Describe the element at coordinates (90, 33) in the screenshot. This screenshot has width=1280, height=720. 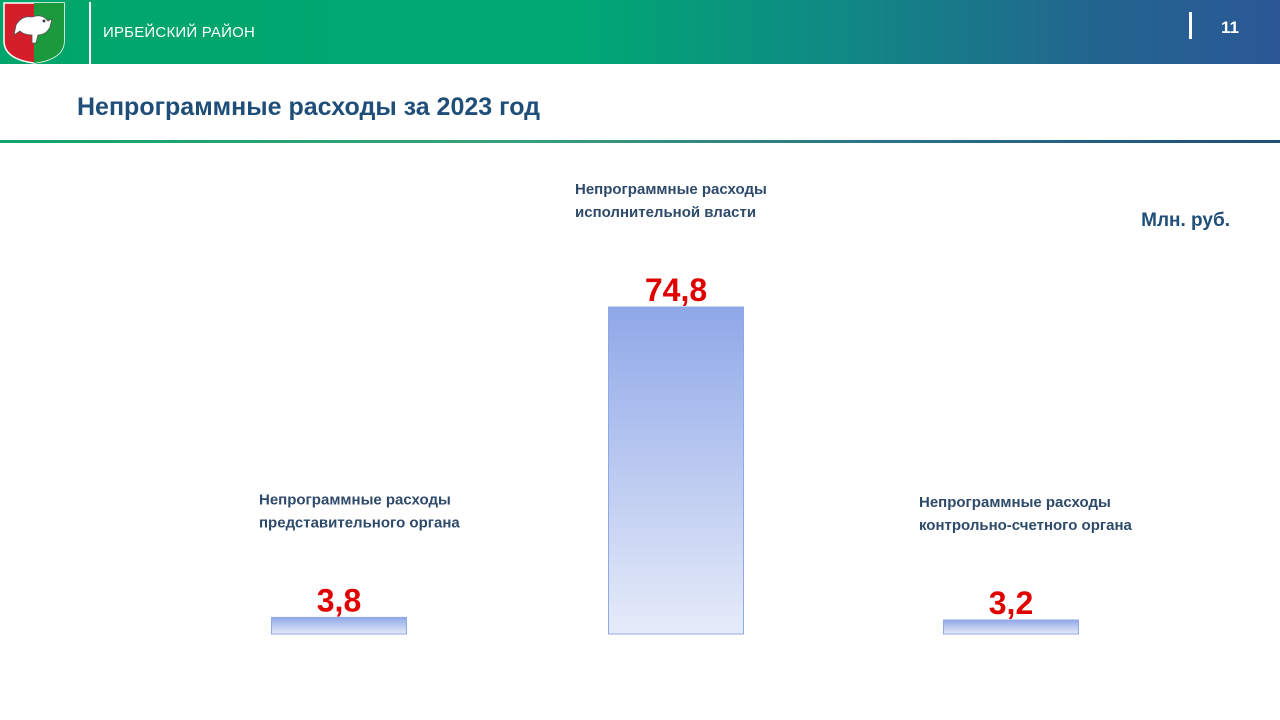
I see `header-divider` at that location.